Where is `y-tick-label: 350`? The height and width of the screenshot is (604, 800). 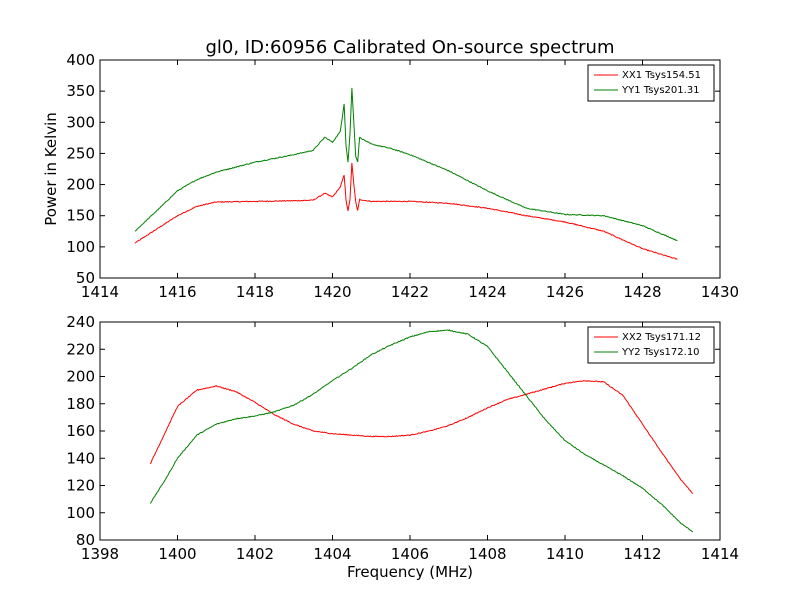
y-tick-label: 350 is located at coordinates (80, 91).